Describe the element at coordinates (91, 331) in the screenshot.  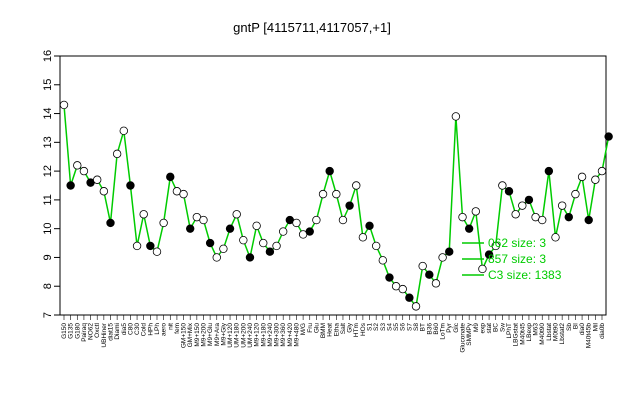
I see `x-tick-label: NO62` at that location.